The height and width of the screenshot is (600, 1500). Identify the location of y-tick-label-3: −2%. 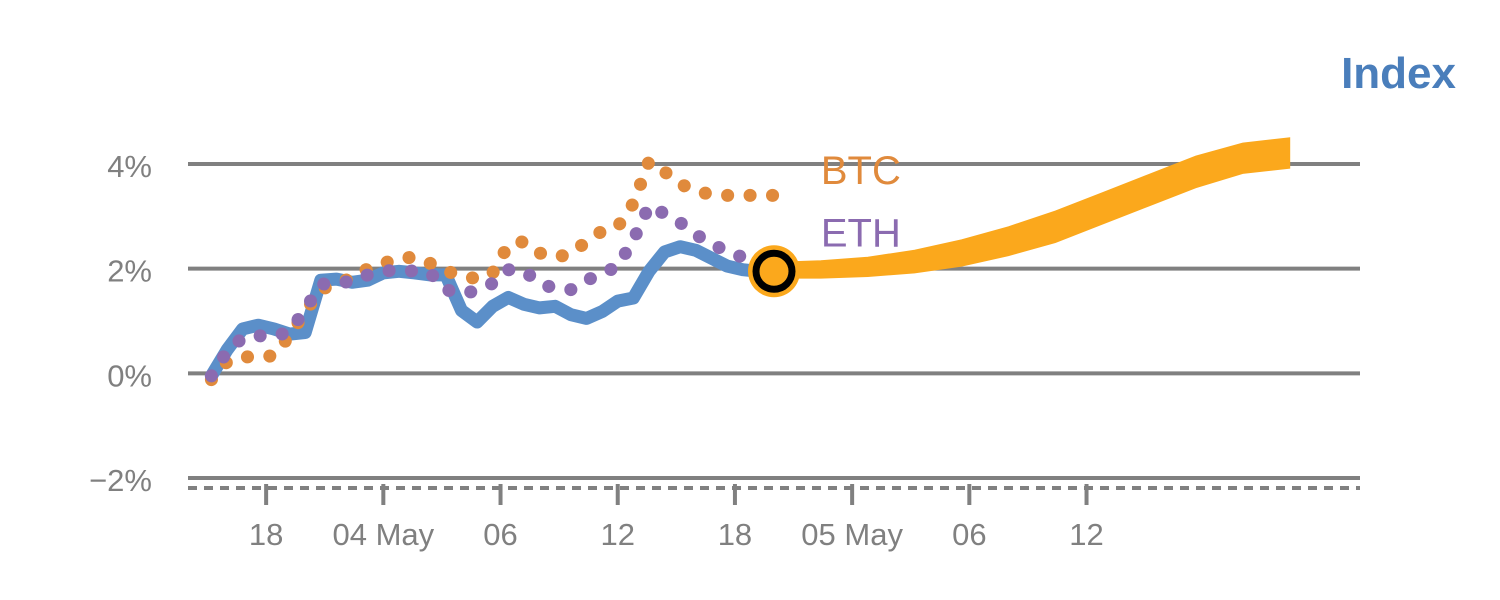
(120, 480).